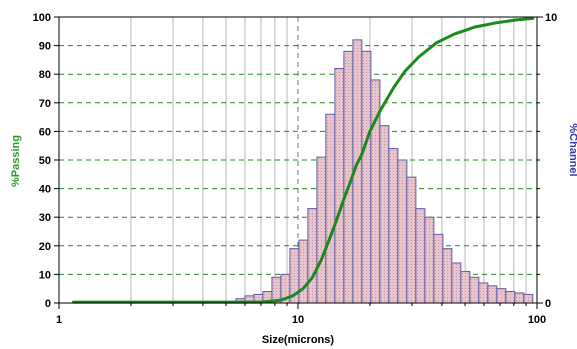  What do you see at coordinates (45, 104) in the screenshot?
I see `left-y-tick-label: 70` at bounding box center [45, 104].